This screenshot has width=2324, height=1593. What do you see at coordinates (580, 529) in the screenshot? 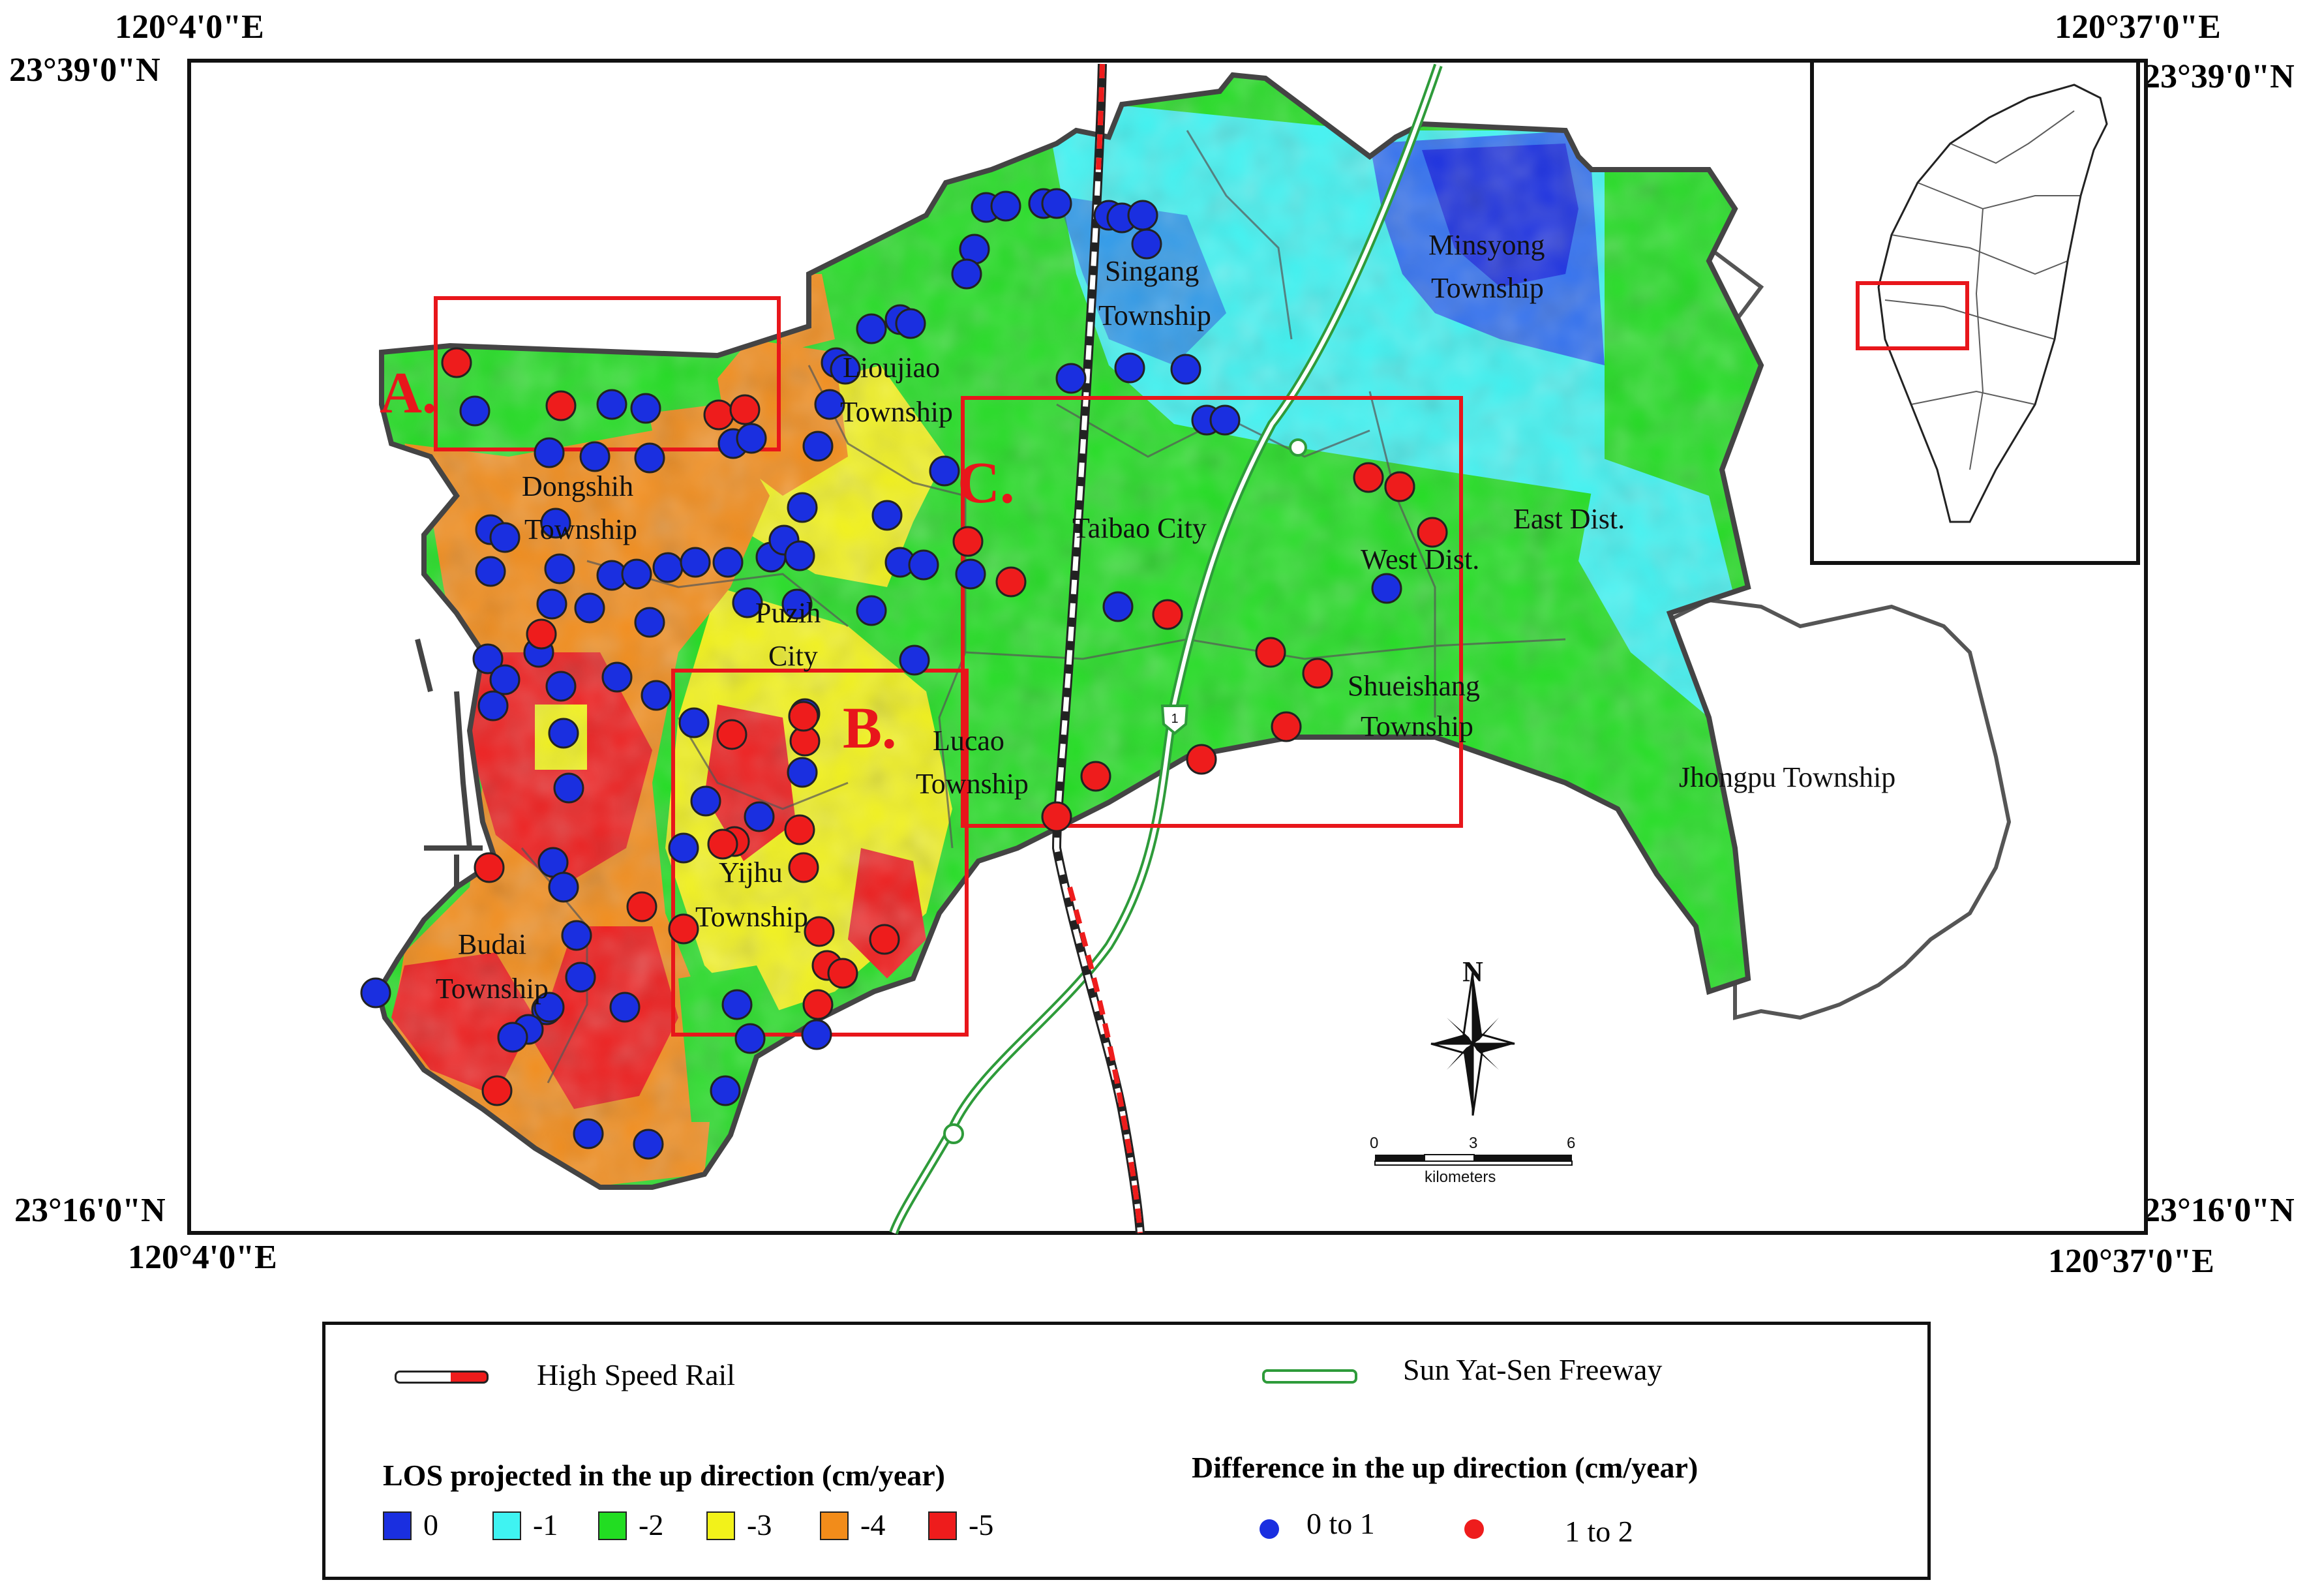
I see `place-label-dongshih: Township` at bounding box center [580, 529].